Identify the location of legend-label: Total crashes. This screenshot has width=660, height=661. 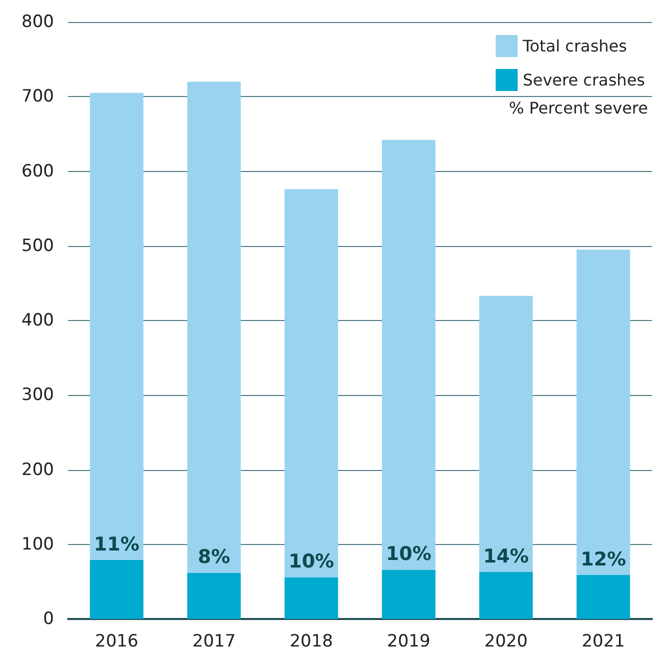
(574, 46).